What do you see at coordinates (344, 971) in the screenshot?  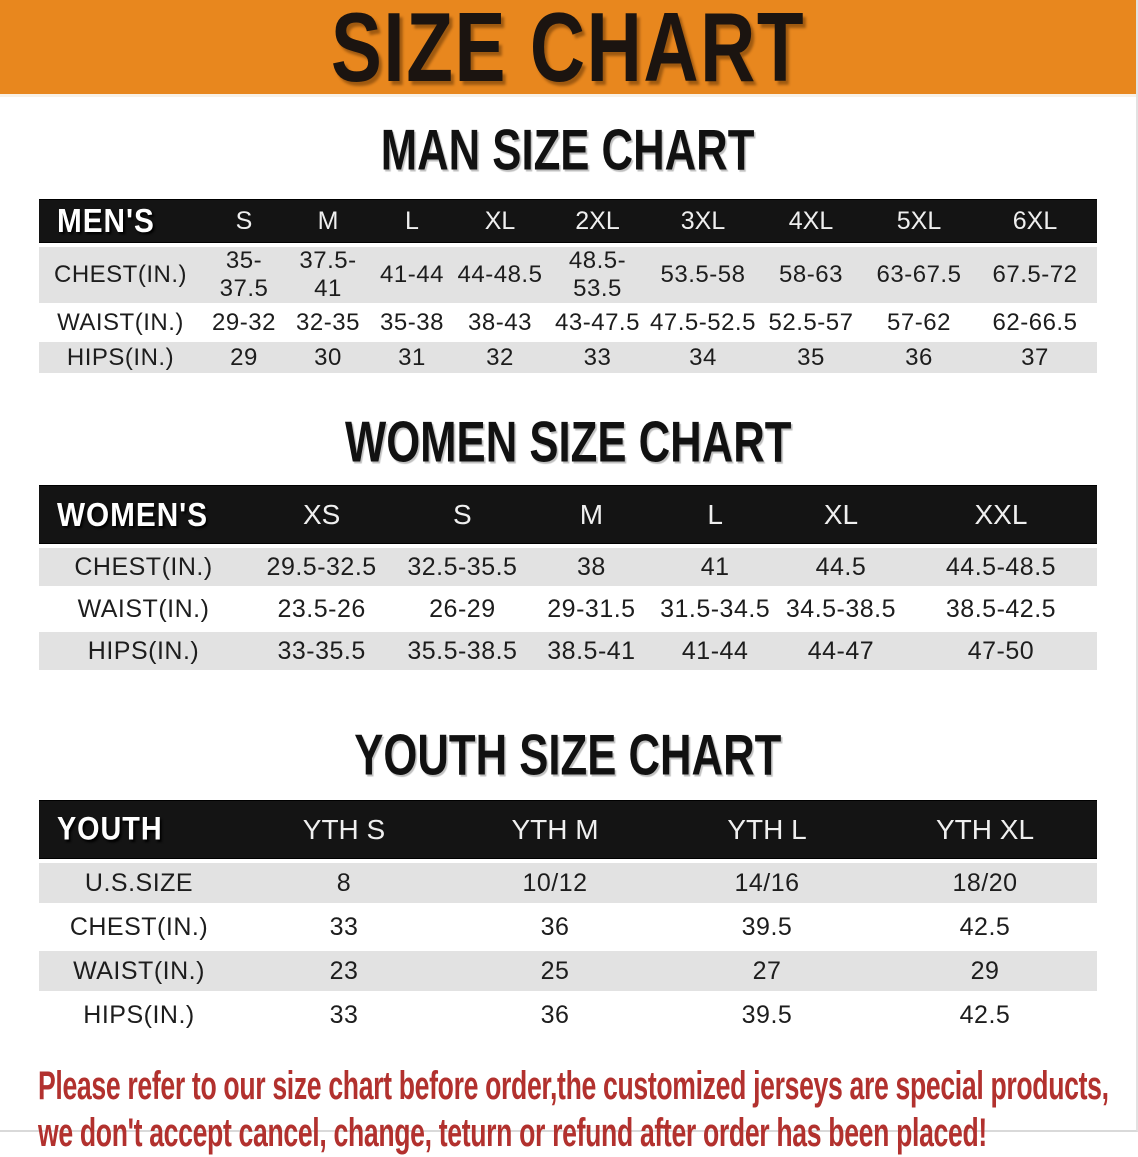 I see `size-value-cell: 23` at bounding box center [344, 971].